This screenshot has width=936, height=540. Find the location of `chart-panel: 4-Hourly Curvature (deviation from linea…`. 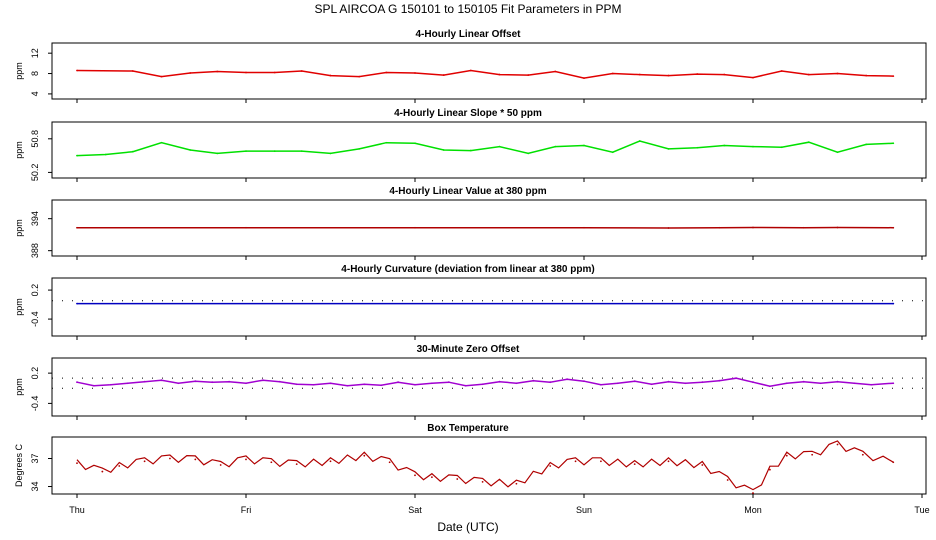

chart-panel: 4-Hourly Curvature (deviation from linea… is located at coordinates (470, 302).